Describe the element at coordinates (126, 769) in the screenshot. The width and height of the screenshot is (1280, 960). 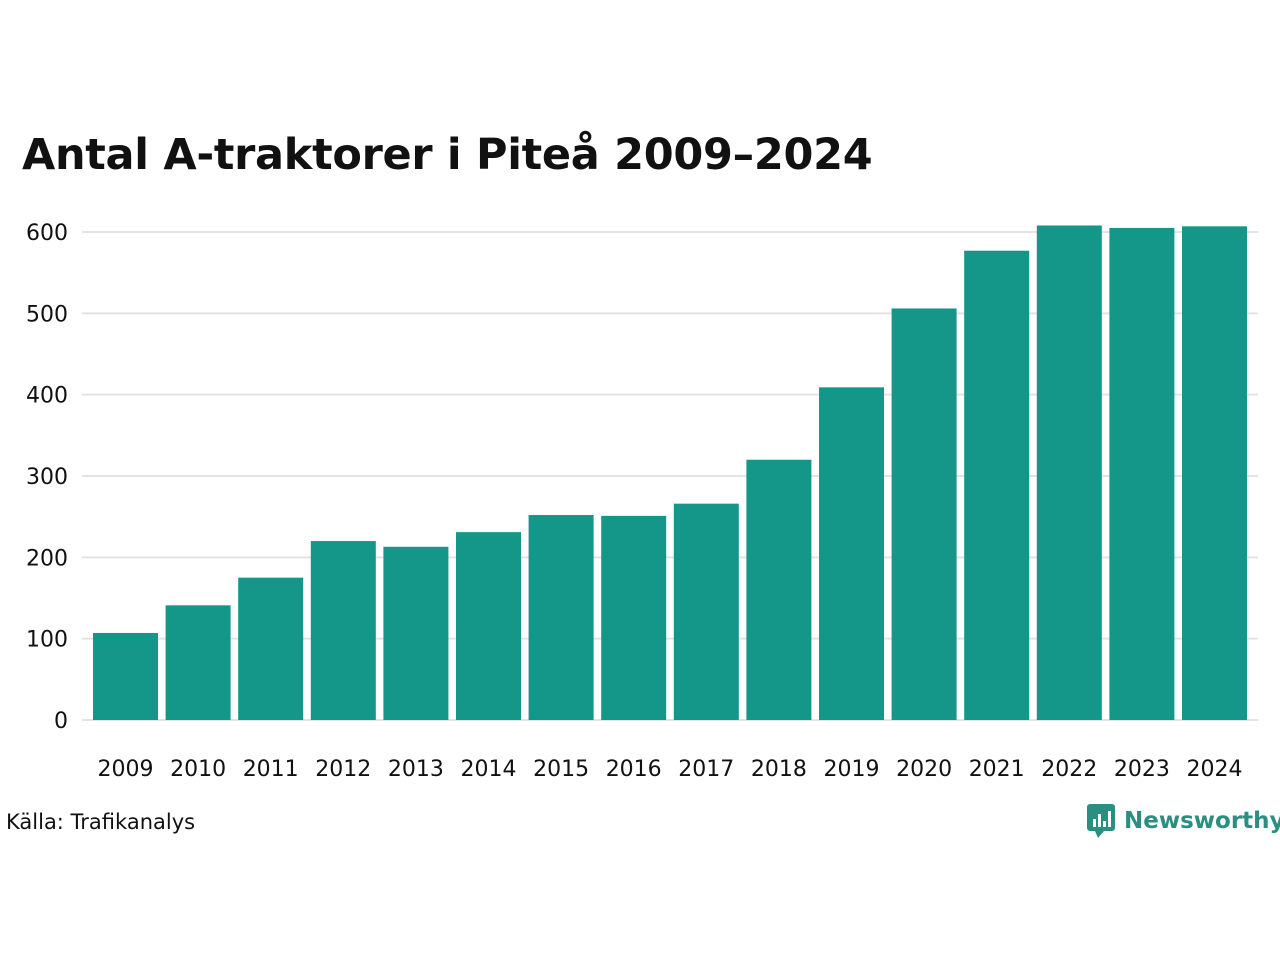
I see `x-tick-label: 2009` at that location.